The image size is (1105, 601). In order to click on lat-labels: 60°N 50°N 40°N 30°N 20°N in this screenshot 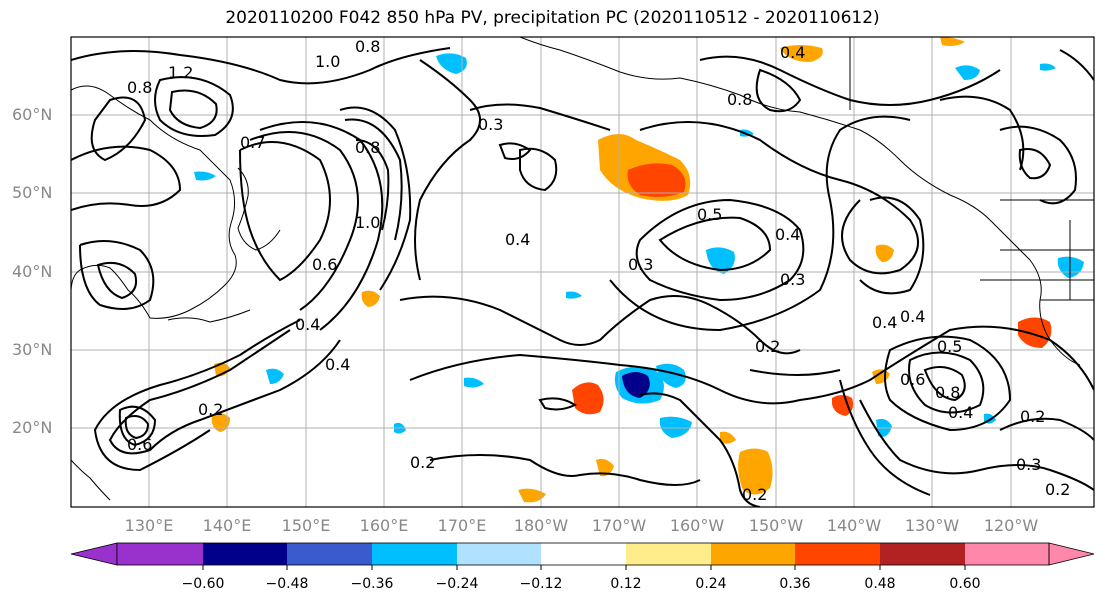, I will do `click(32, 271)`.